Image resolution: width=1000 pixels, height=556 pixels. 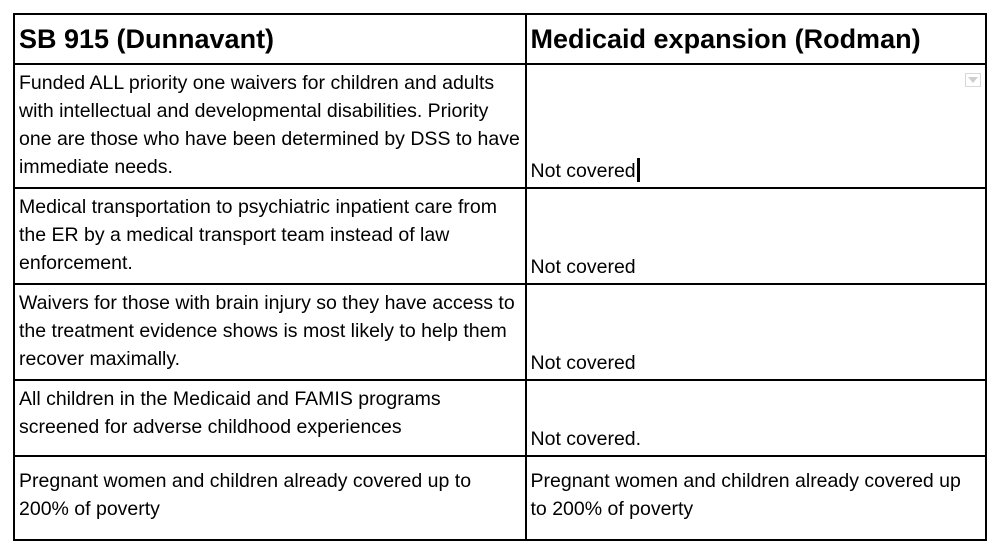 What do you see at coordinates (583, 171) in the screenshot?
I see `cell-text: Not covered` at bounding box center [583, 171].